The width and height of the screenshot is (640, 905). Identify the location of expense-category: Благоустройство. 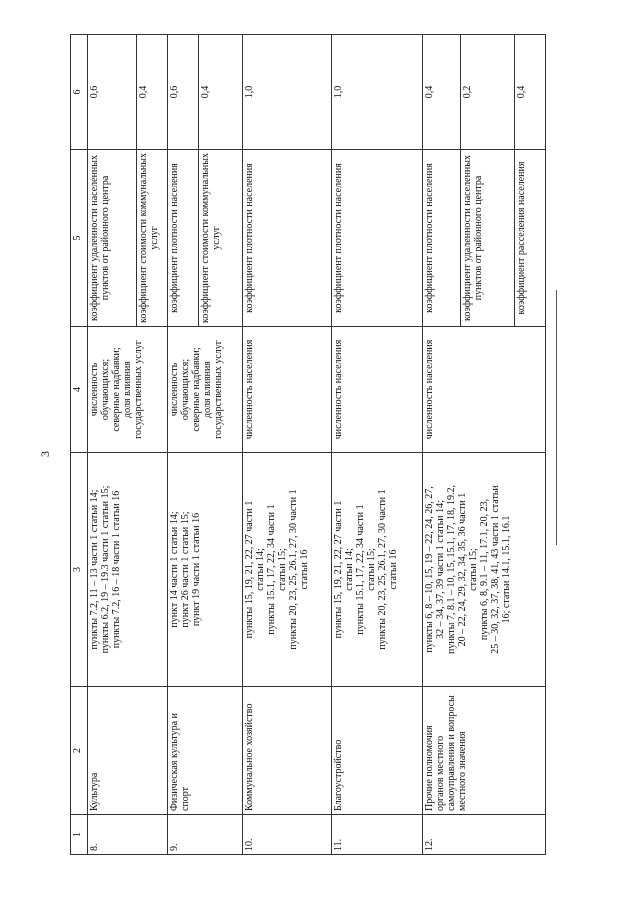
(377, 750).